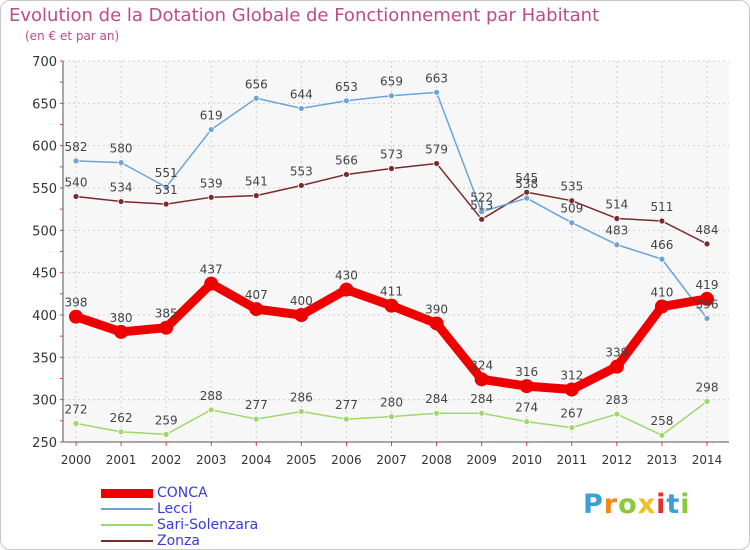 The width and height of the screenshot is (750, 550). Describe the element at coordinates (179, 525) in the screenshot. I see `legend-item: Sari-Solenzara` at that location.